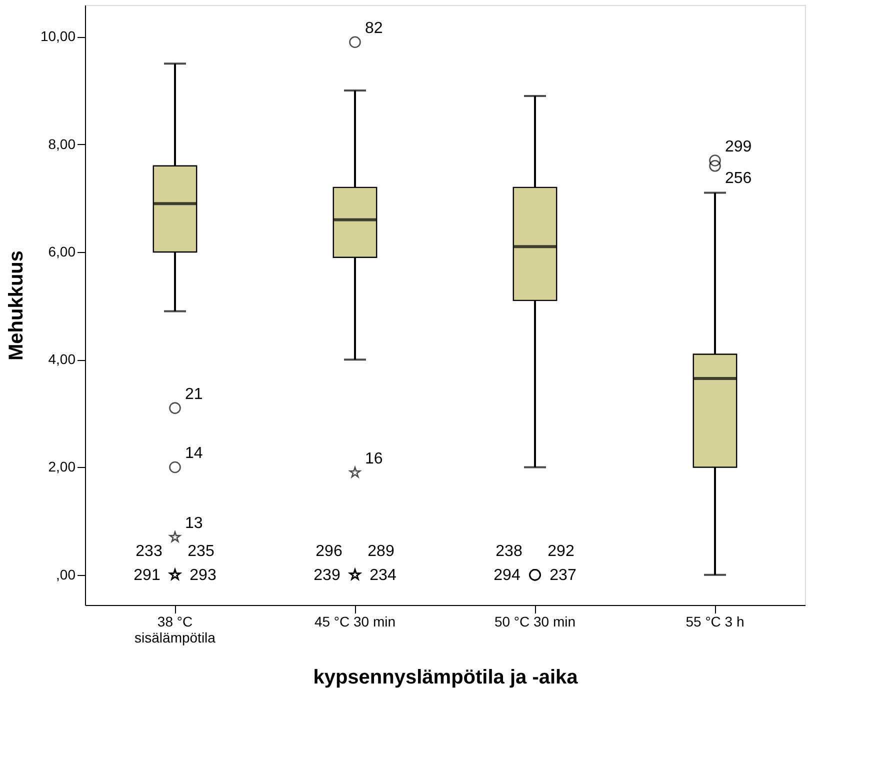 Image resolution: width=892 pixels, height=775 pixels. What do you see at coordinates (147, 575) in the screenshot?
I see `annotation: 291` at bounding box center [147, 575].